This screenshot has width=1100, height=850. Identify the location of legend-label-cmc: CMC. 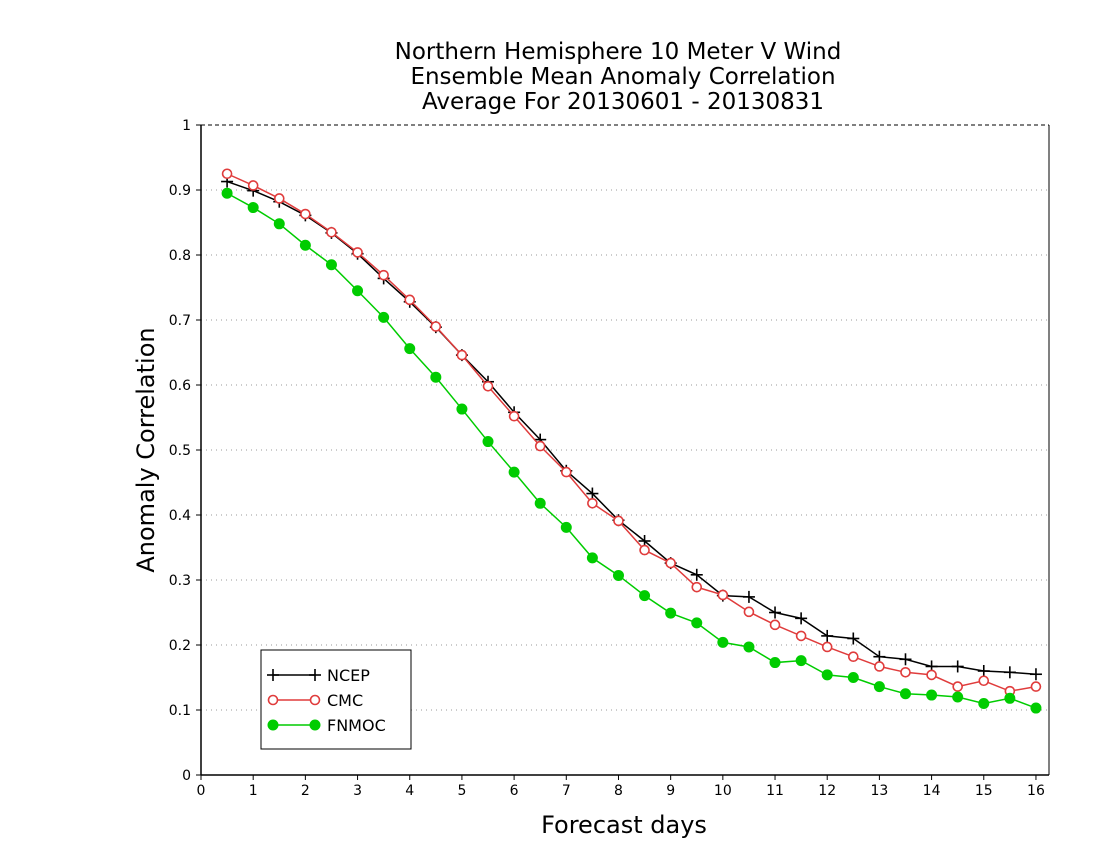
(345, 700).